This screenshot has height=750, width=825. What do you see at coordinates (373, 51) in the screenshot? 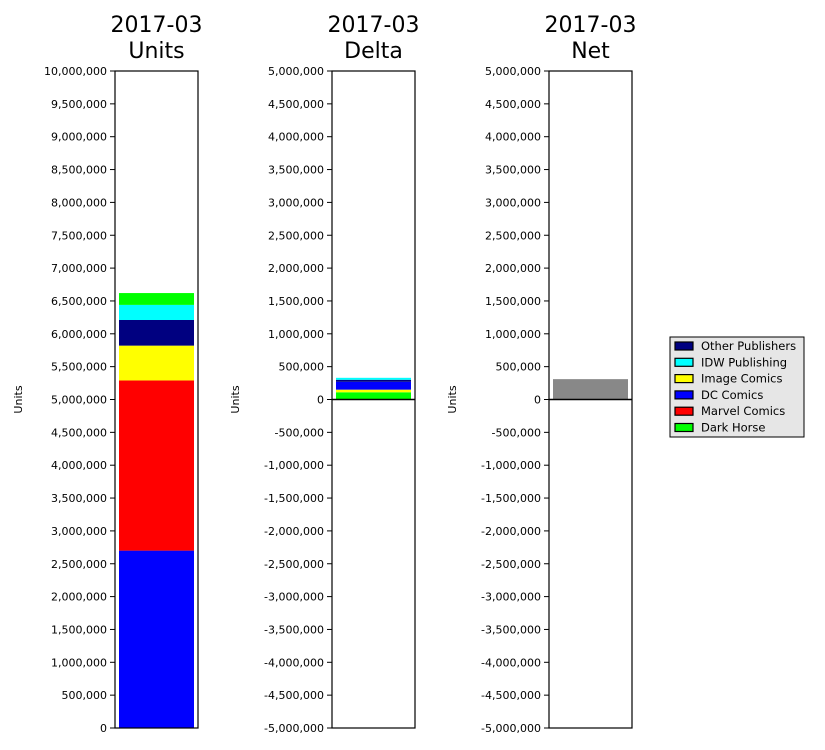
I see `panel-title-line-2: Delta` at bounding box center [373, 51].